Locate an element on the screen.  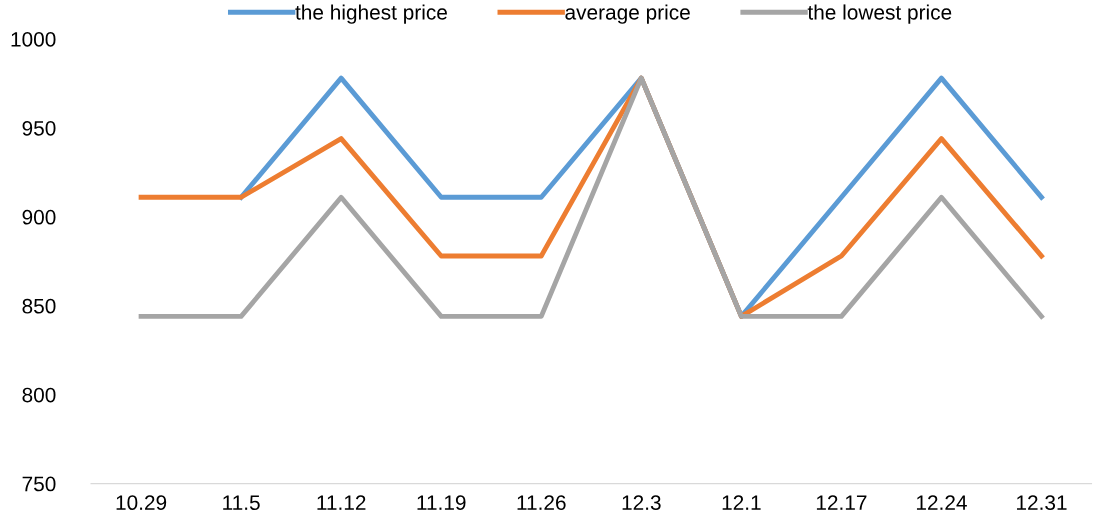
x-tick-label: 12.1 is located at coordinates (741, 502).